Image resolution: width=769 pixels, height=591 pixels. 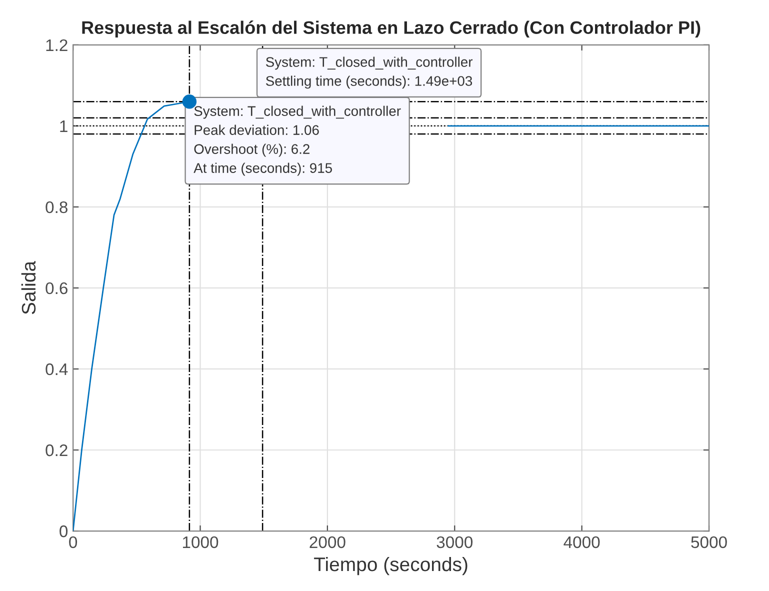 What do you see at coordinates (297, 141) in the screenshot?
I see `annotation: System: T_closed_with_controller Peak deviation: 1.06 Overshoot (%): 6.2 At time (seconds): 915` at bounding box center [297, 141].